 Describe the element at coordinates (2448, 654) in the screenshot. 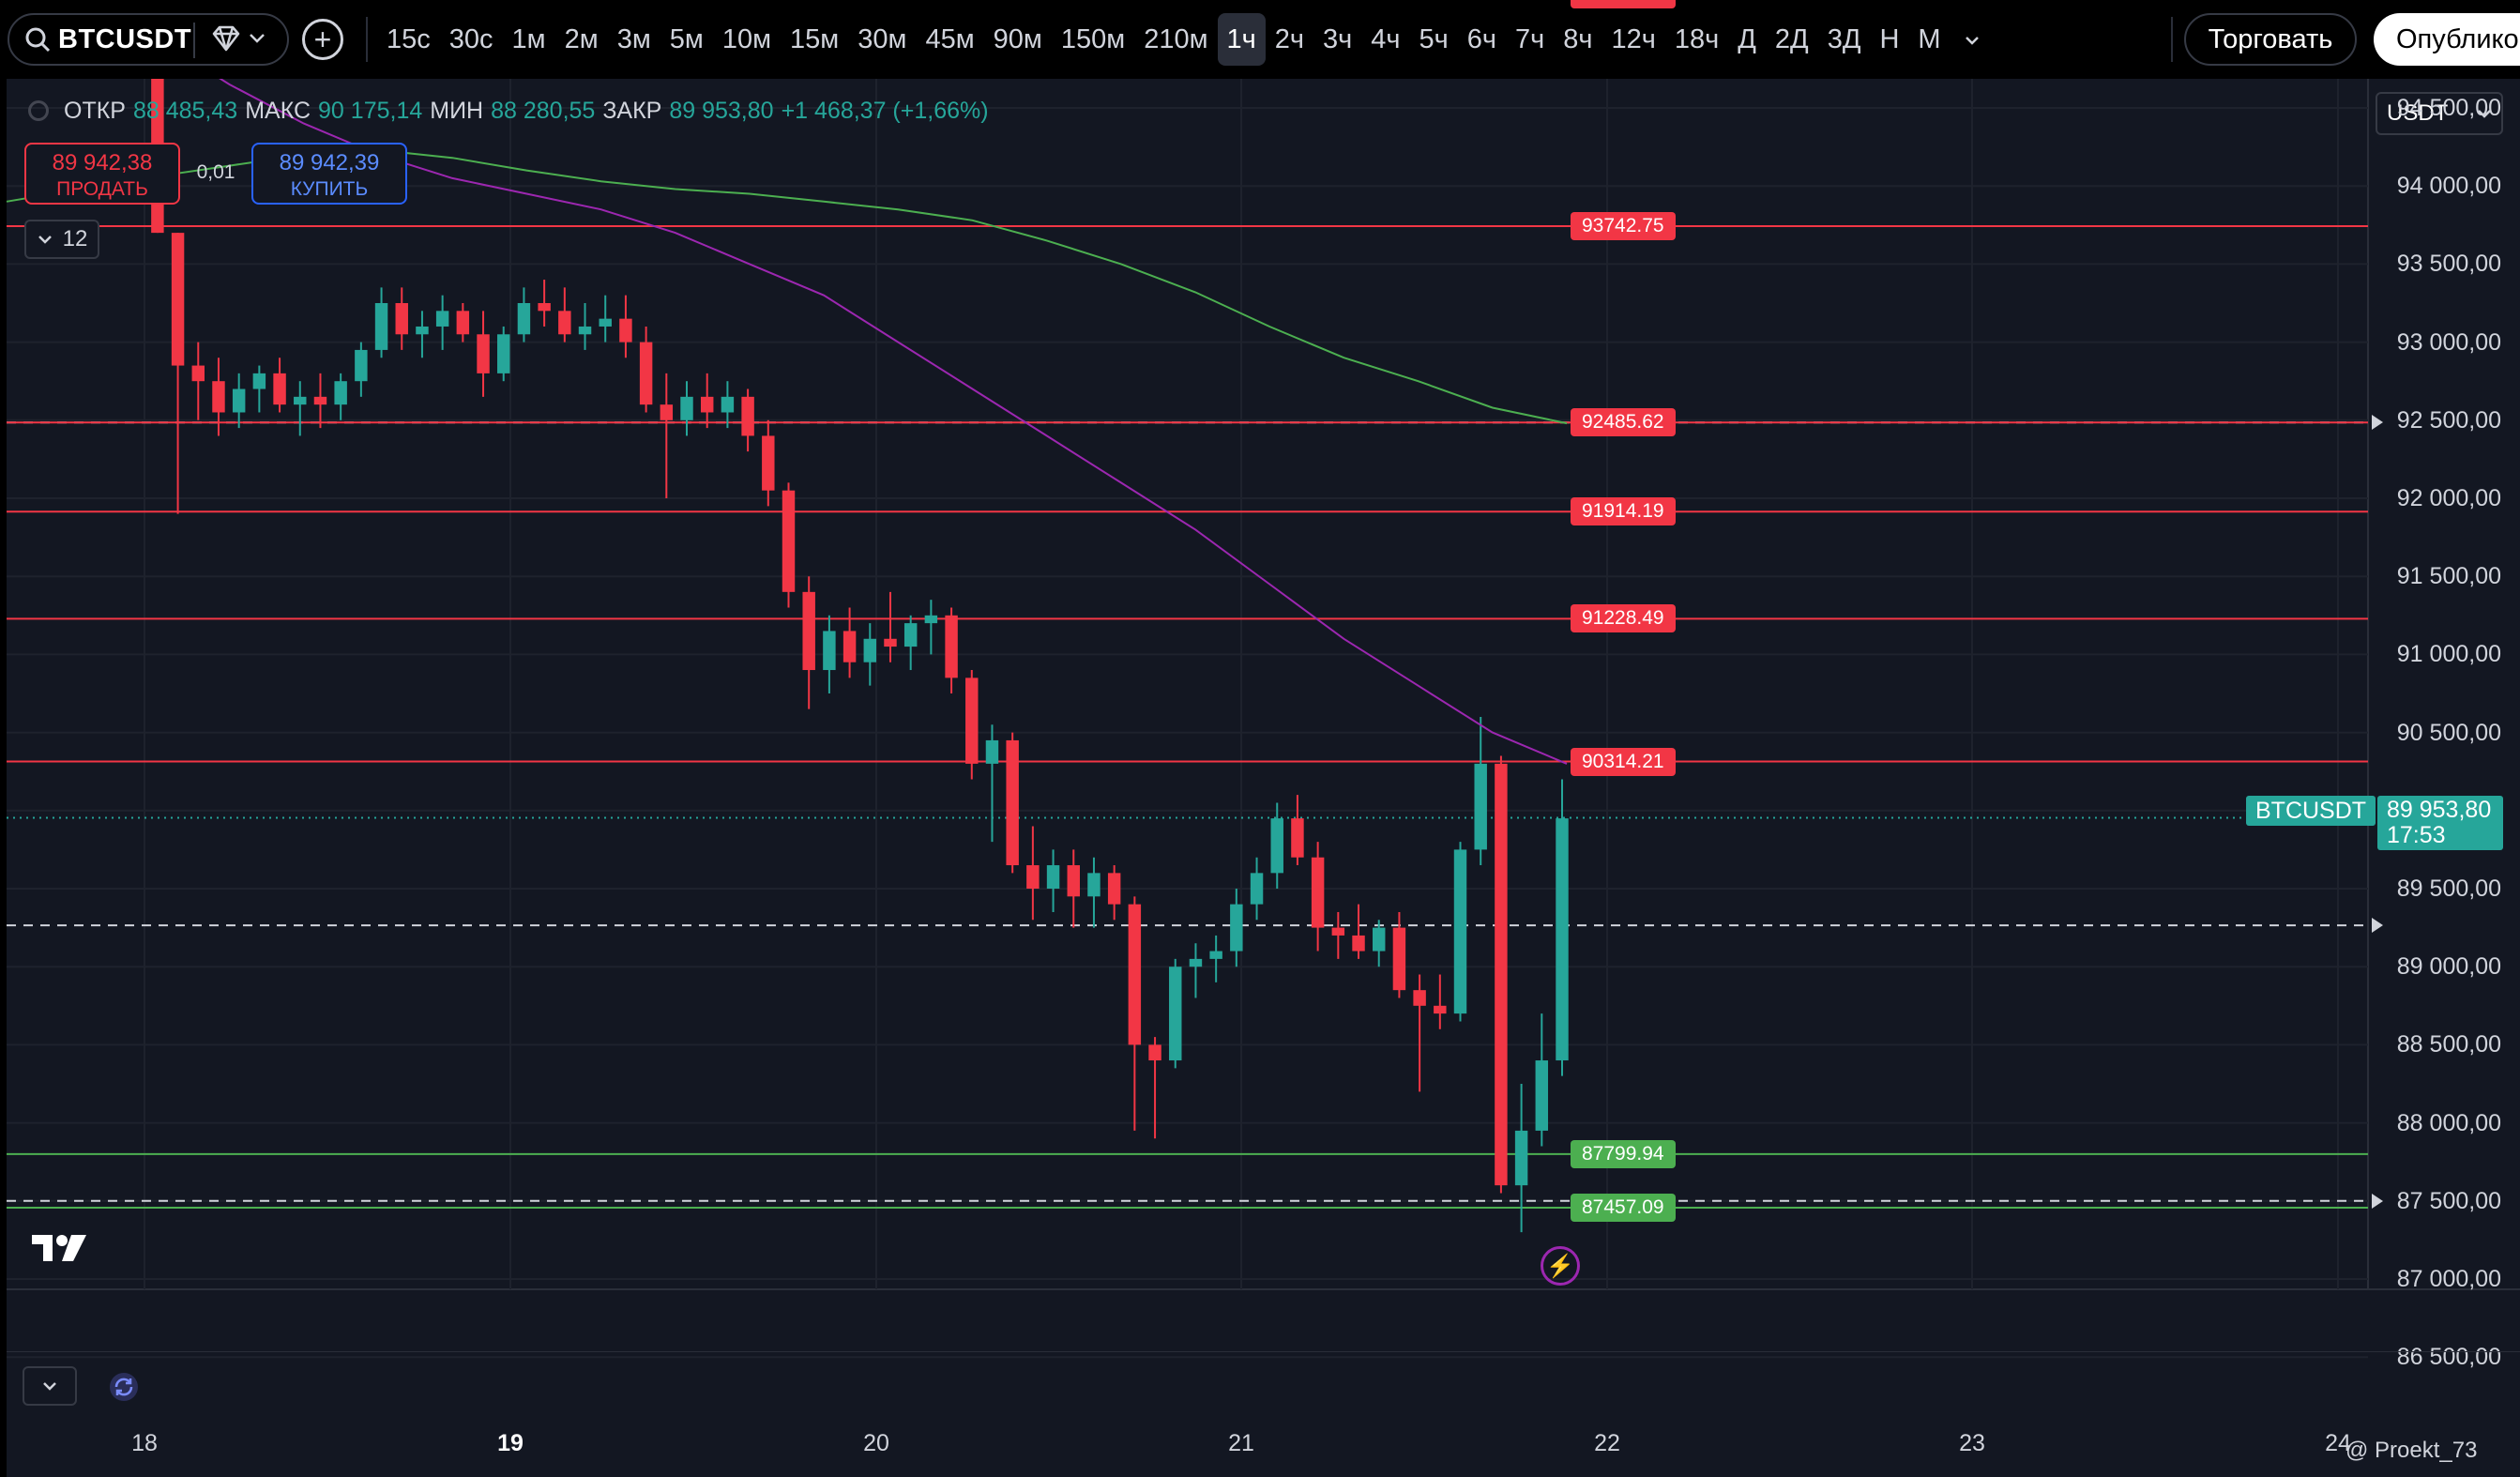

I see `price-axis-label: 91 000,00` at that location.